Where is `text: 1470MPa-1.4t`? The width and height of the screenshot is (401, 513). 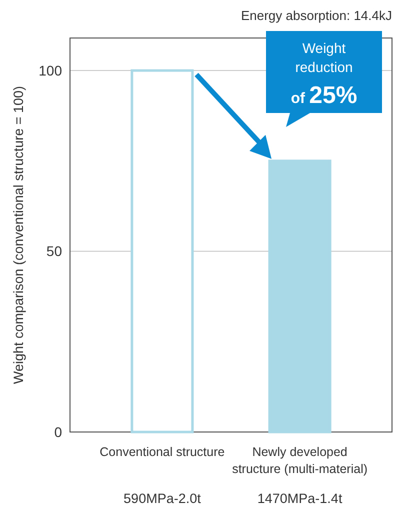 text: 1470MPa-1.4t is located at coordinates (299, 498).